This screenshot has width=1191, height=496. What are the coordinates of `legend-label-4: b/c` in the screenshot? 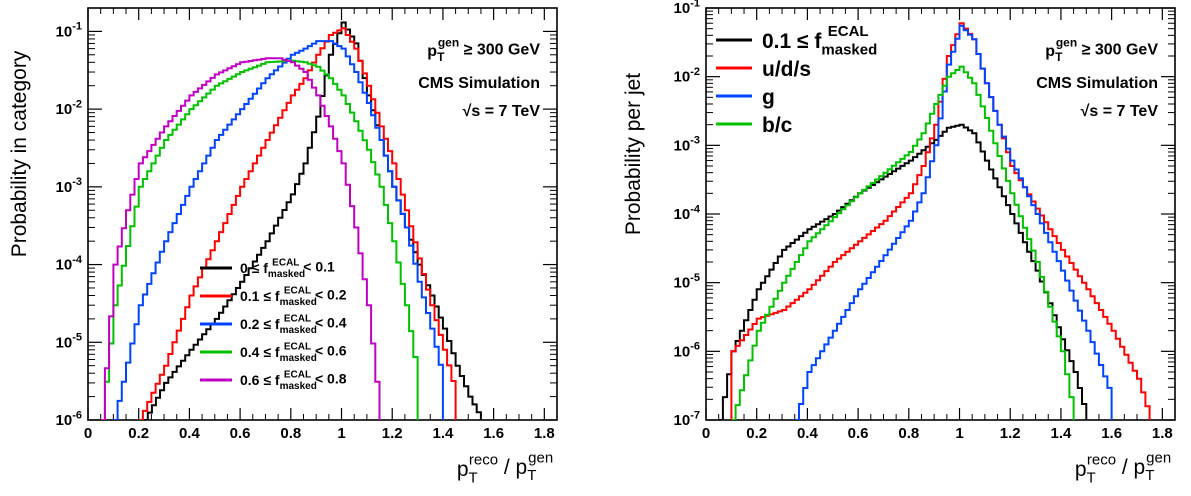 It's located at (777, 125).